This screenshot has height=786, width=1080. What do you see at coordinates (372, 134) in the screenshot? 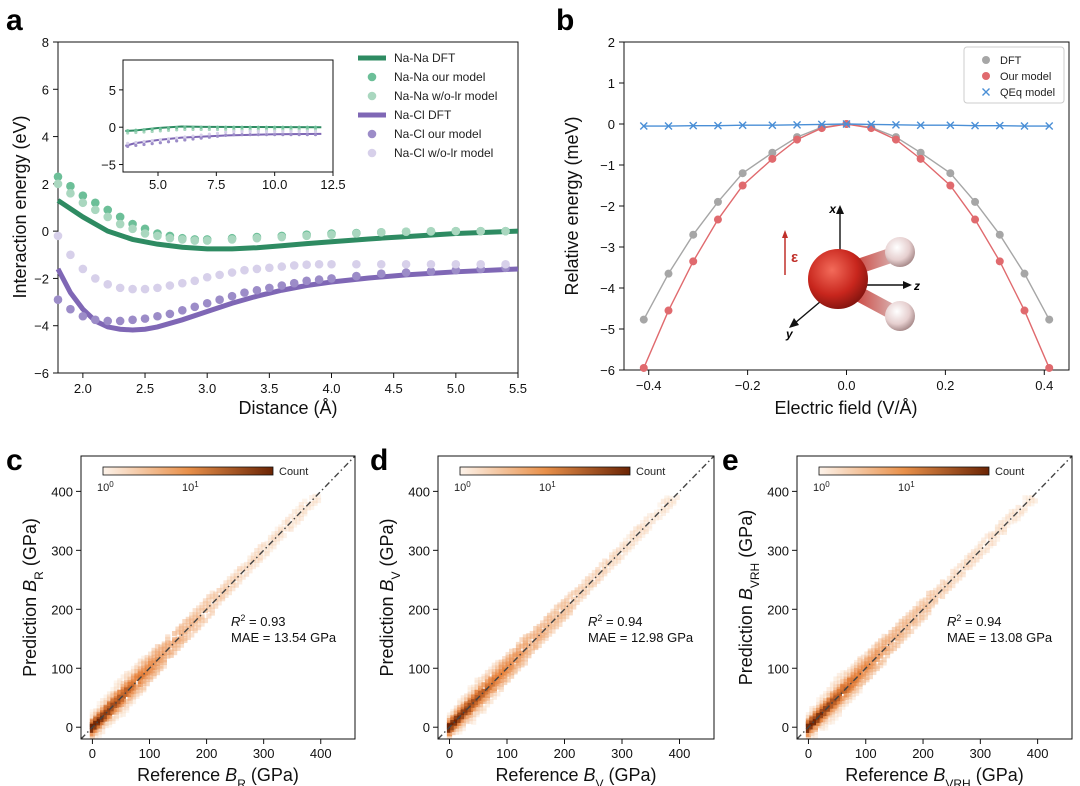
I see `legend-dot-swatch` at bounding box center [372, 134].